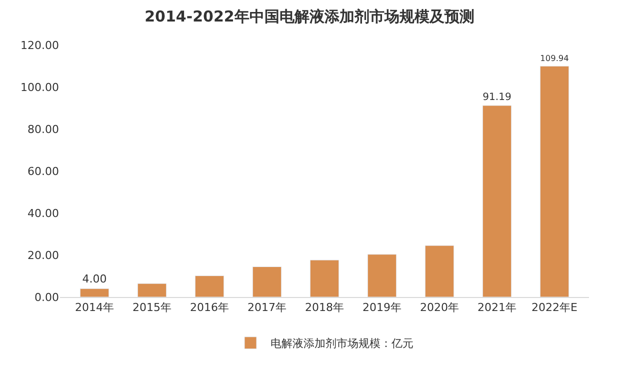  I want to click on chart-title: 2014-2022年中国电解液添加剂市场规模及预测, so click(309, 17).